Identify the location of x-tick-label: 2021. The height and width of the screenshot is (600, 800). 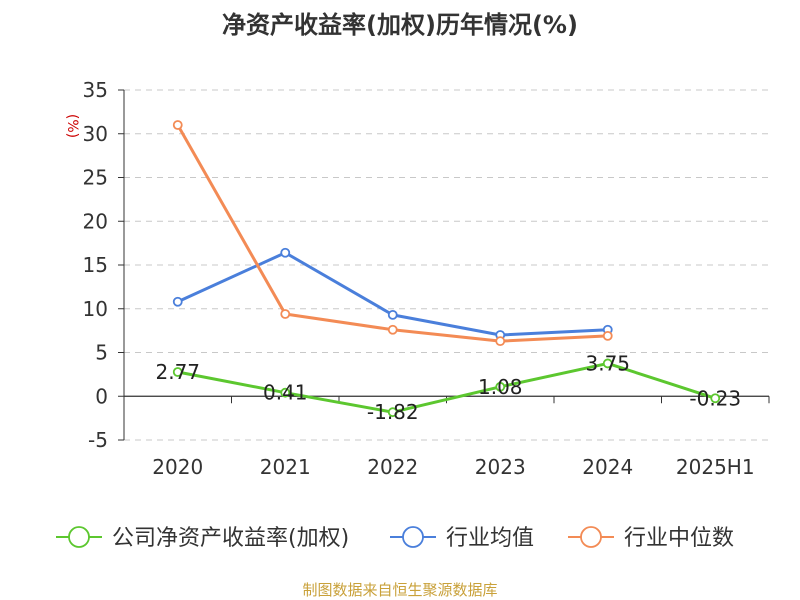
(285, 467).